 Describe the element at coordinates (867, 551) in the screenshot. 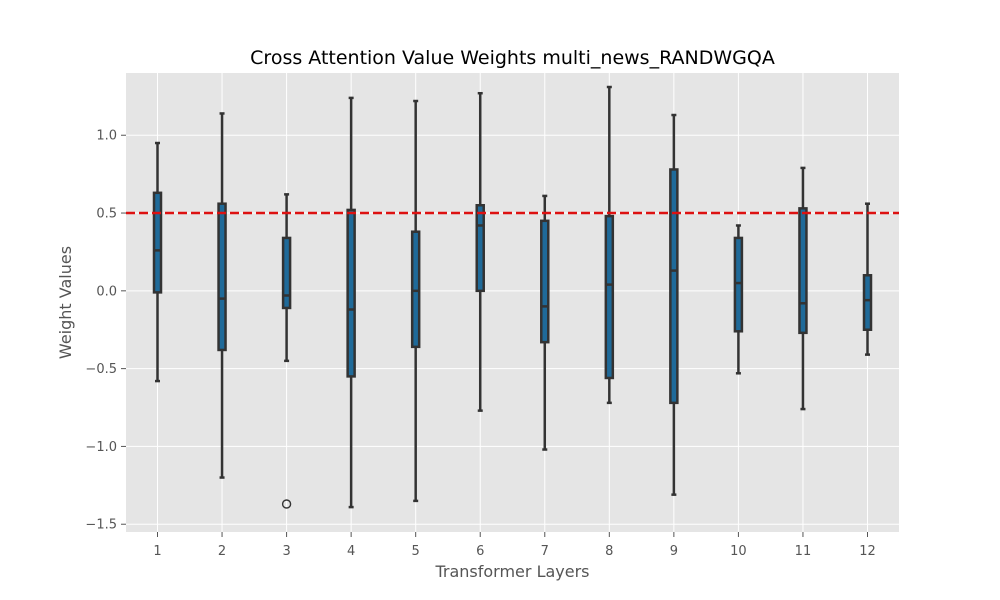

I see `x-tick-label: 12` at that location.